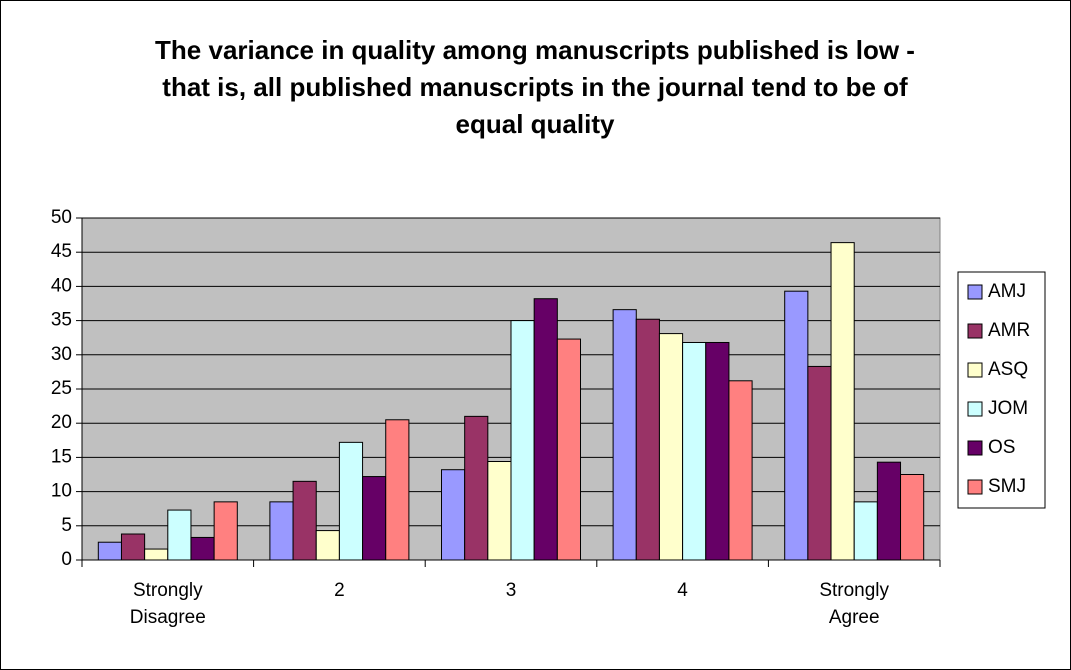 The height and width of the screenshot is (670, 1071). What do you see at coordinates (61, 217) in the screenshot?
I see `y-tick-label: 50` at bounding box center [61, 217].